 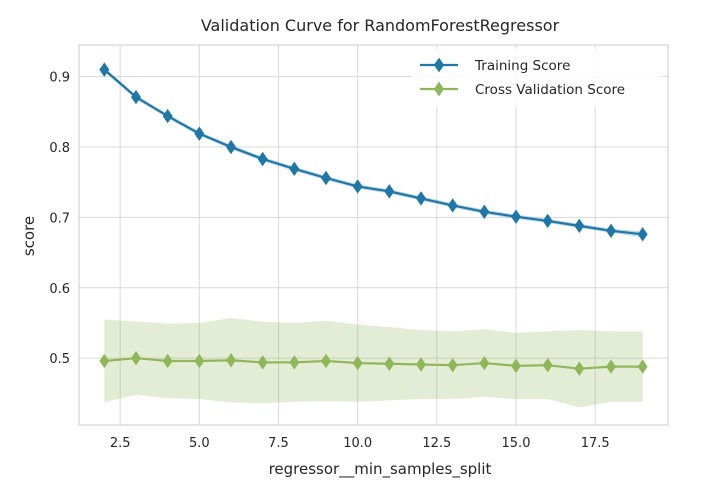 I want to click on x-tick-label: 7.5, so click(x=278, y=443).